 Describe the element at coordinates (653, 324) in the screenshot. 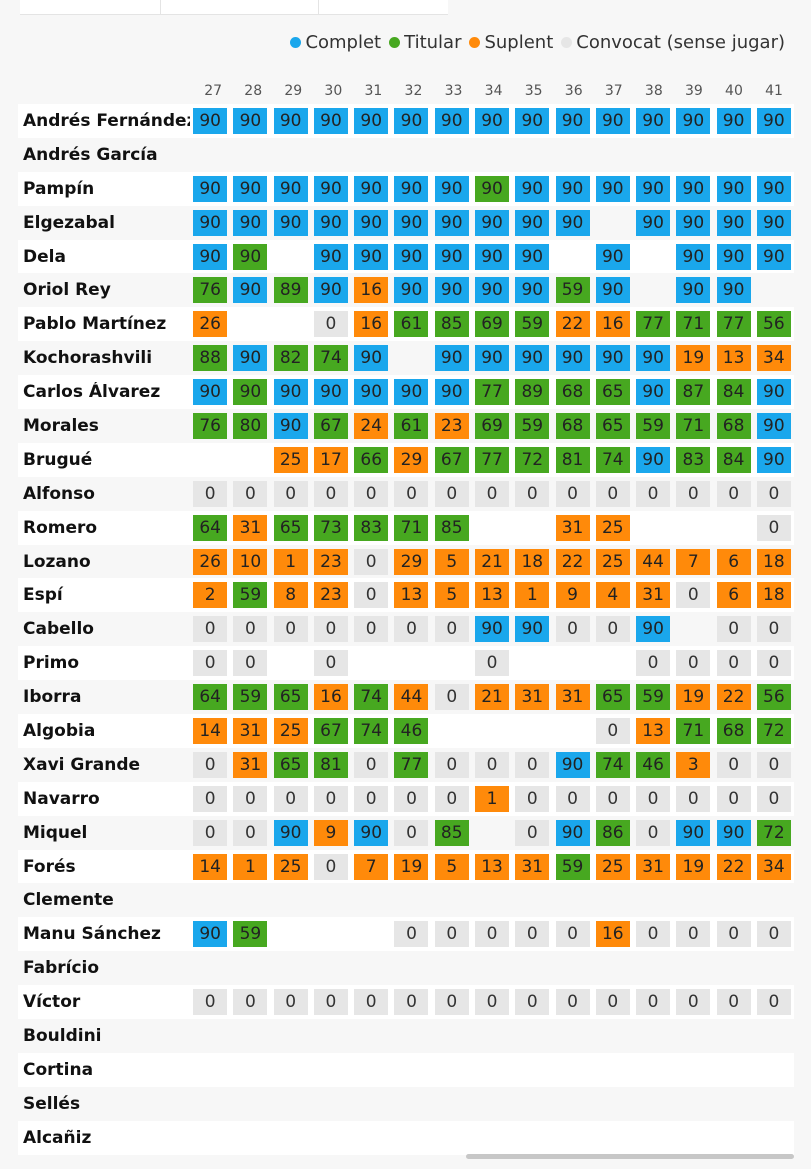

I see `matchday-cell: 77` at that location.